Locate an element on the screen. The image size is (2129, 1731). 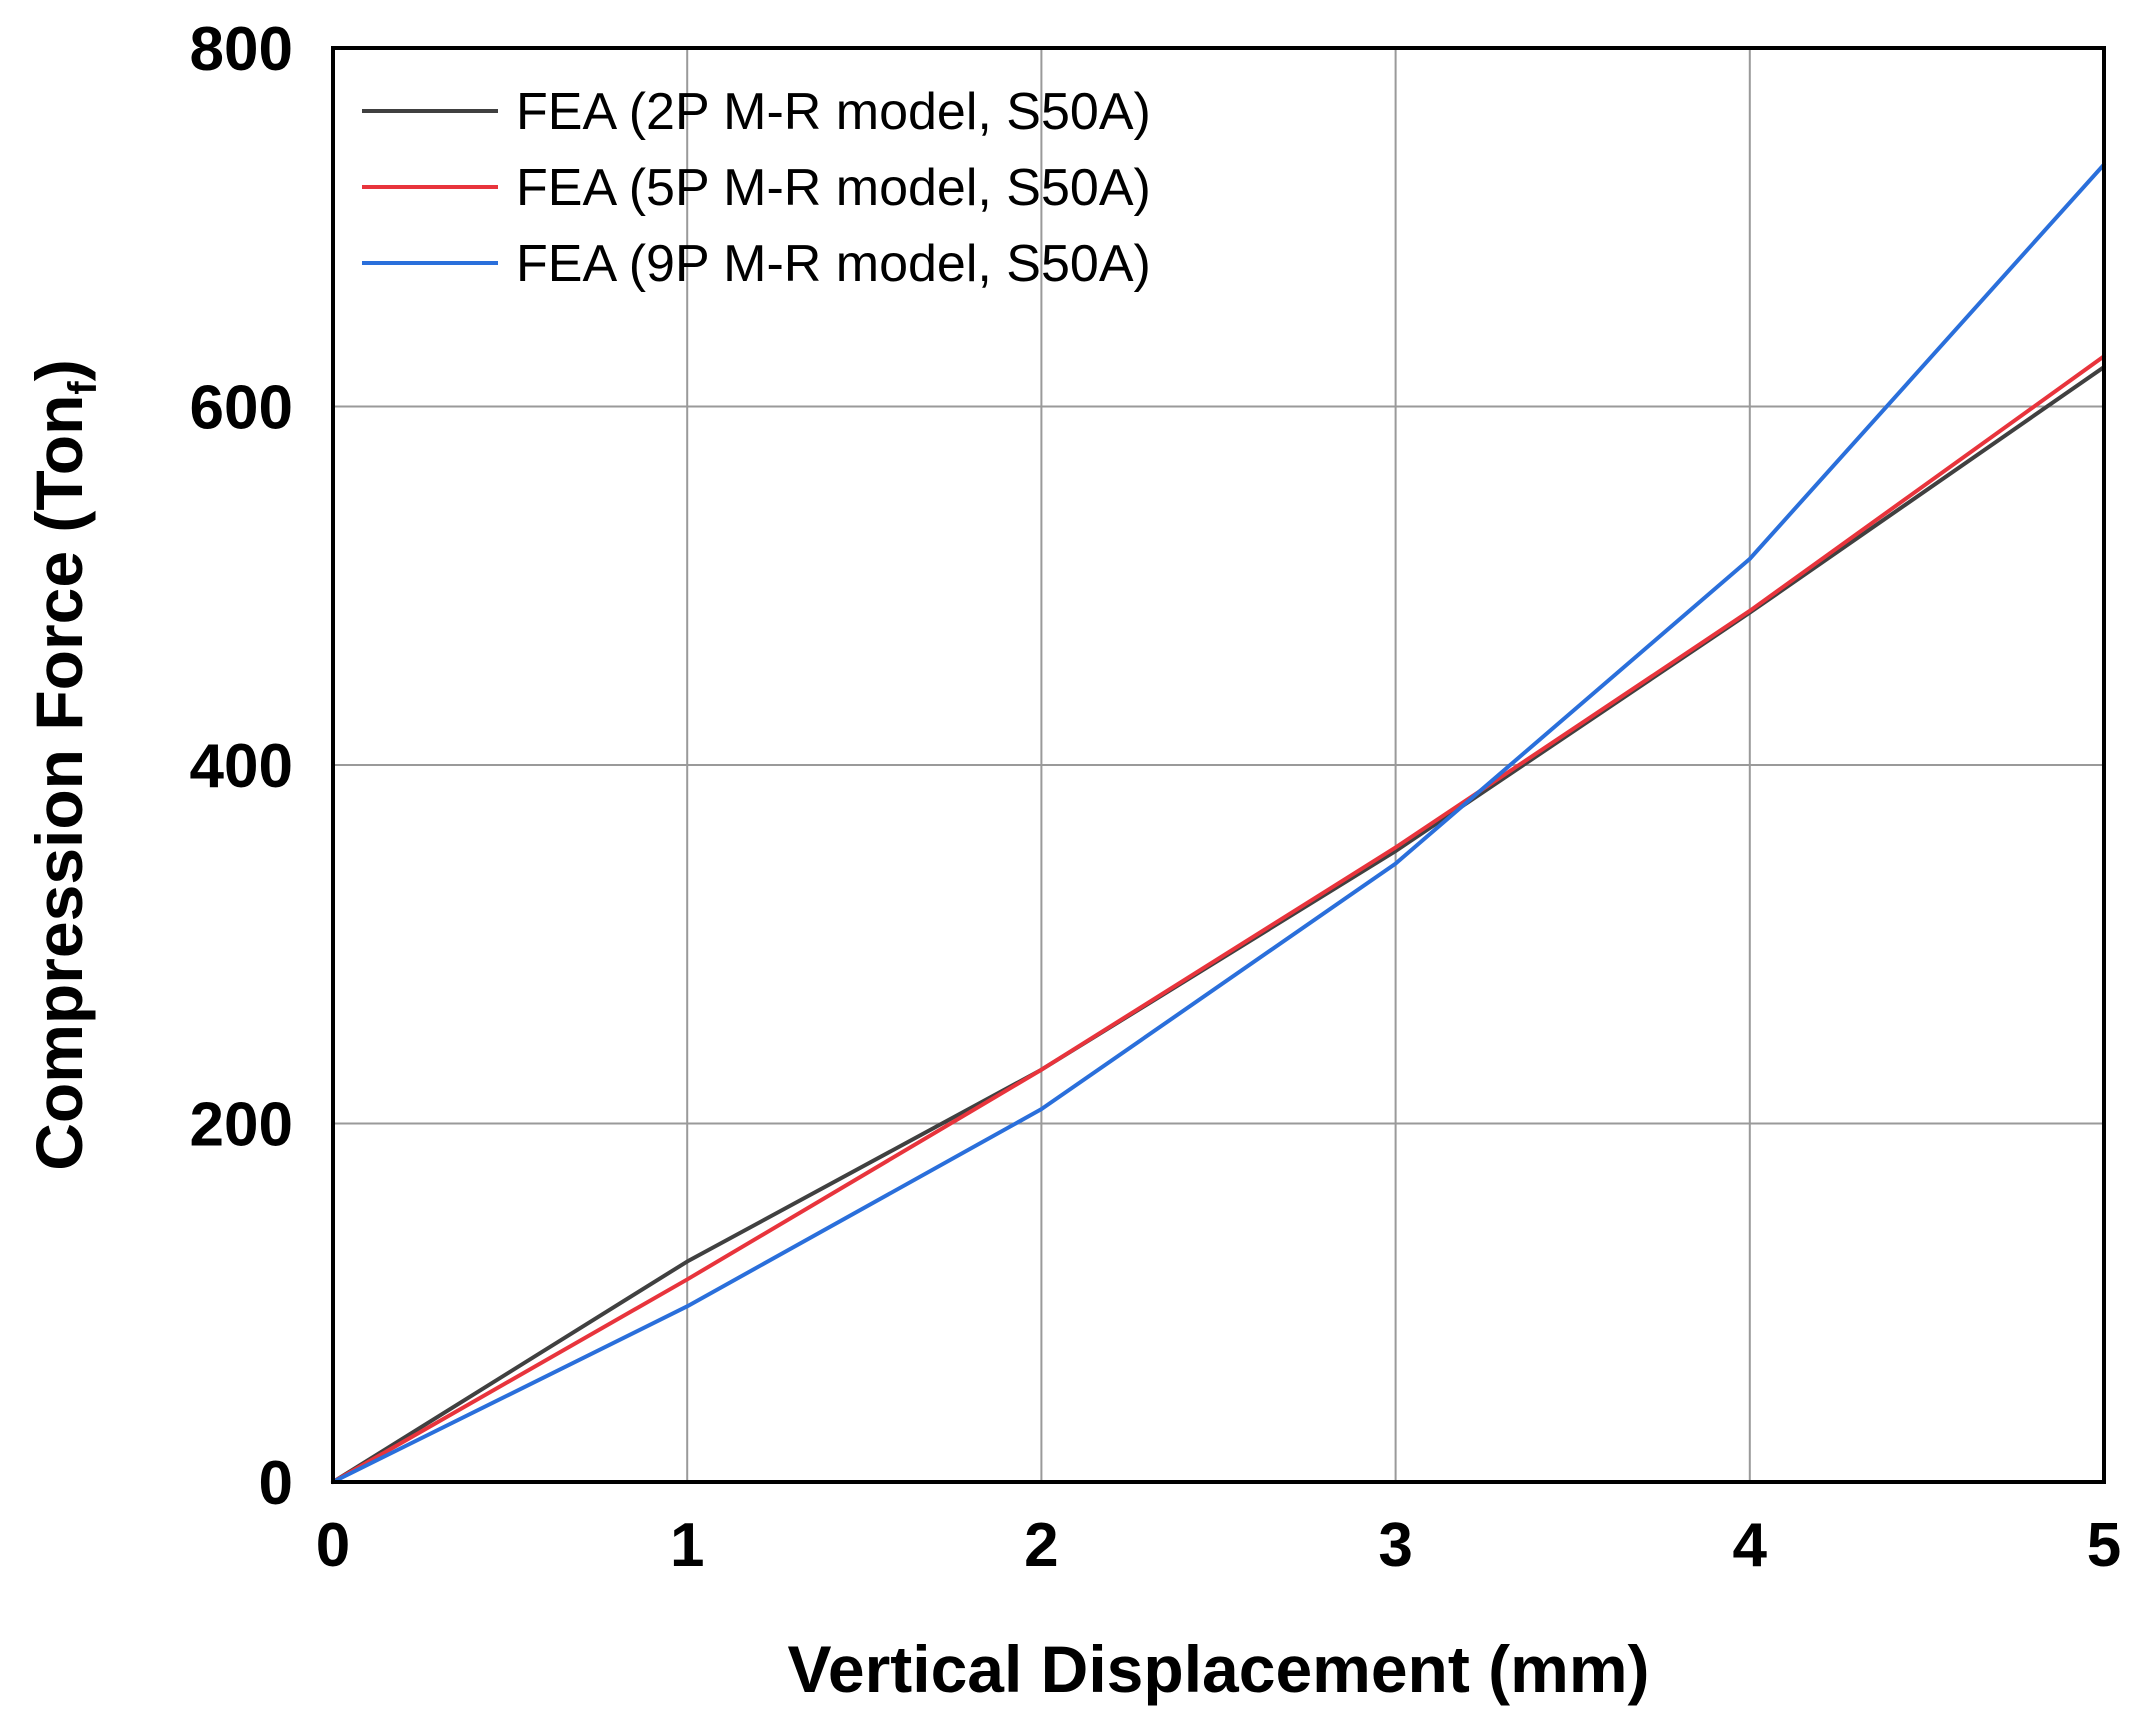
y-tick-label: 600 is located at coordinates (241, 408).